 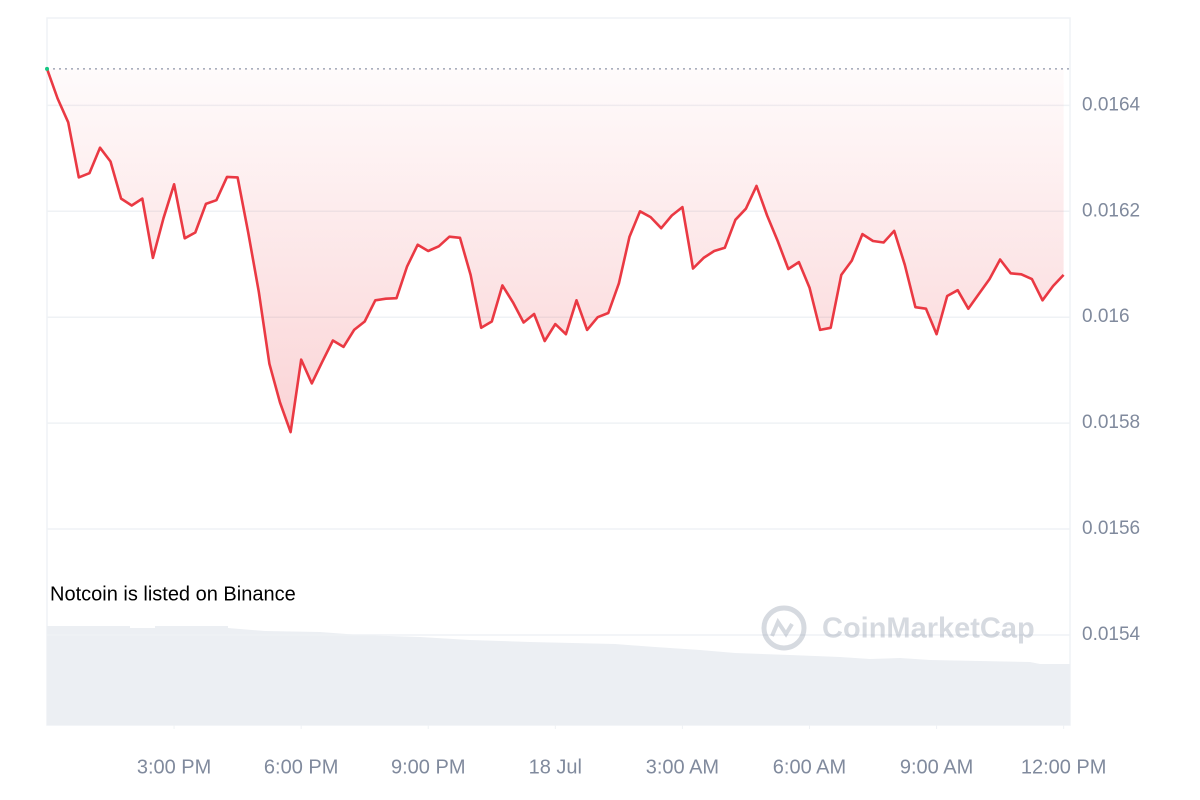 I want to click on watermark: CoinMarketCap, so click(x=898, y=628).